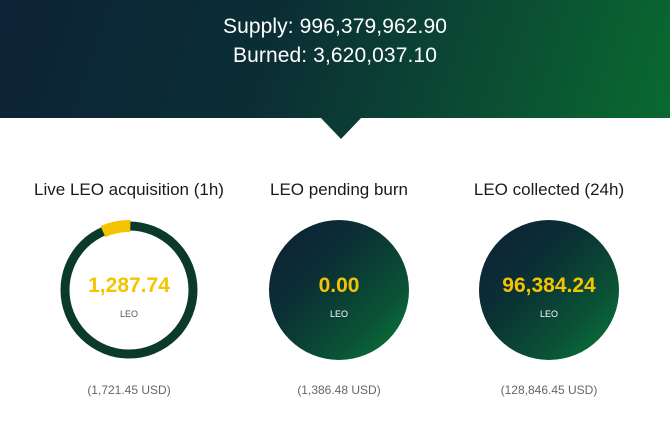 The height and width of the screenshot is (426, 670). Describe the element at coordinates (549, 390) in the screenshot. I see `stat-usd-value: (128,846.45 USD)` at that location.